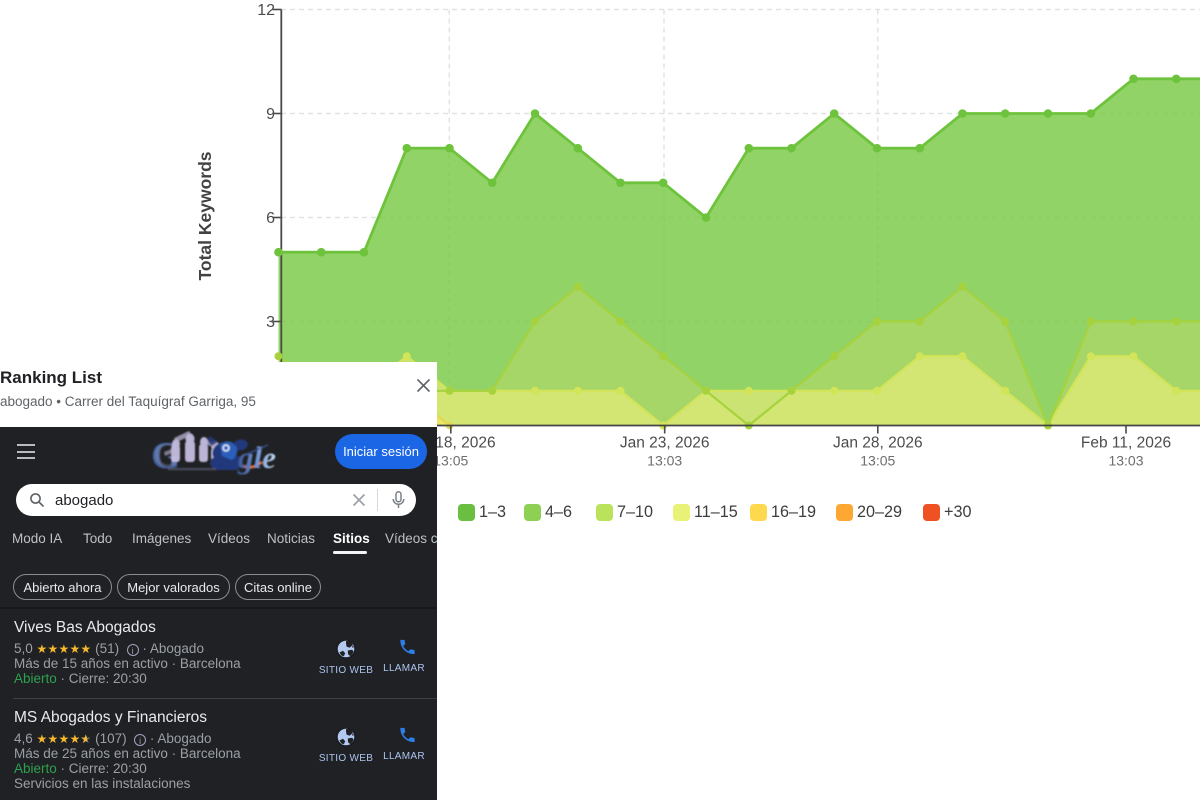  I want to click on svg-text: 9, so click(270, 114).